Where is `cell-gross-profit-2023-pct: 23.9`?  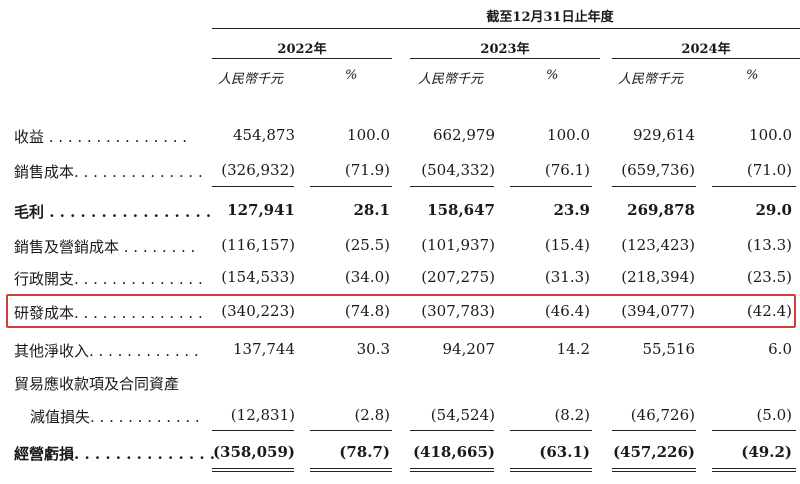
cell-gross-profit-2023-pct: 23.9 is located at coordinates (571, 210).